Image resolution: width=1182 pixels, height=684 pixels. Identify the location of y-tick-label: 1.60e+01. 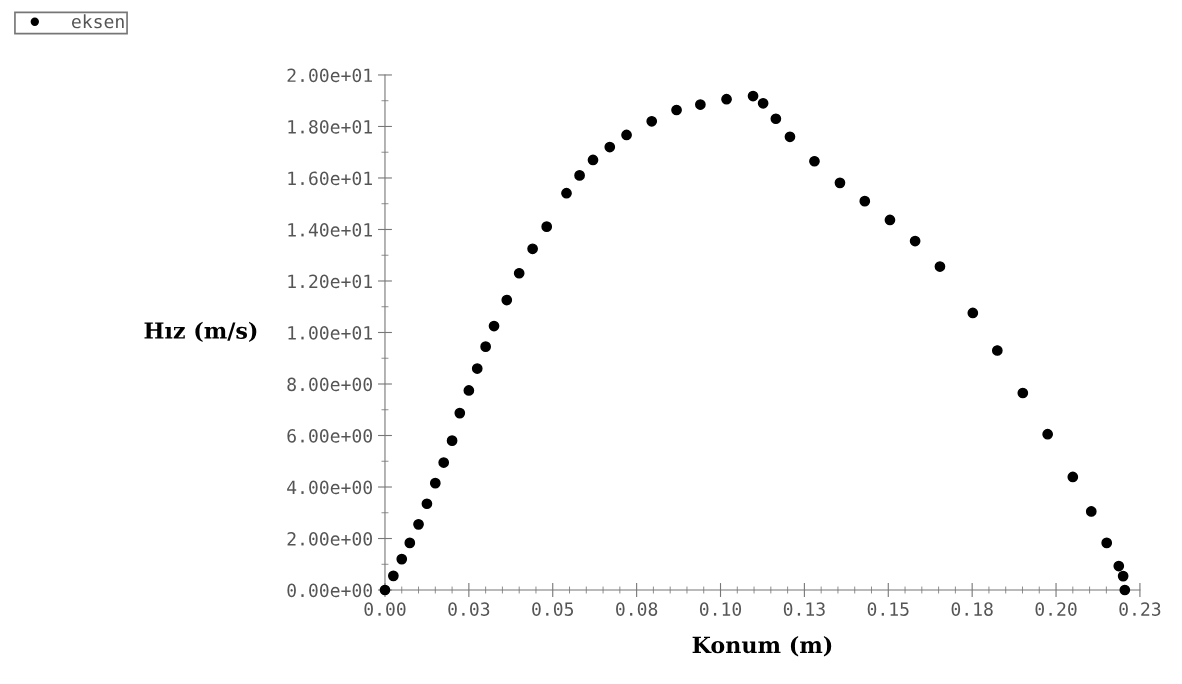
(330, 178).